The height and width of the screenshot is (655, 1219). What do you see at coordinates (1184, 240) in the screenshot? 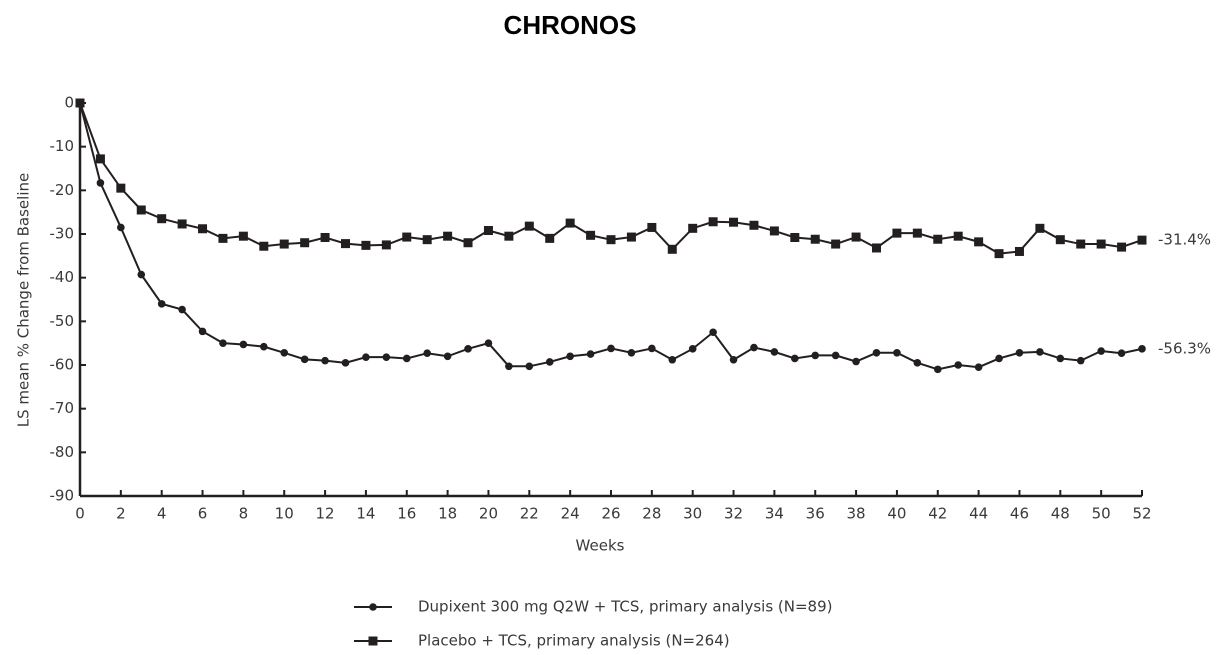
I see `end-label: -31.4%` at bounding box center [1184, 240].